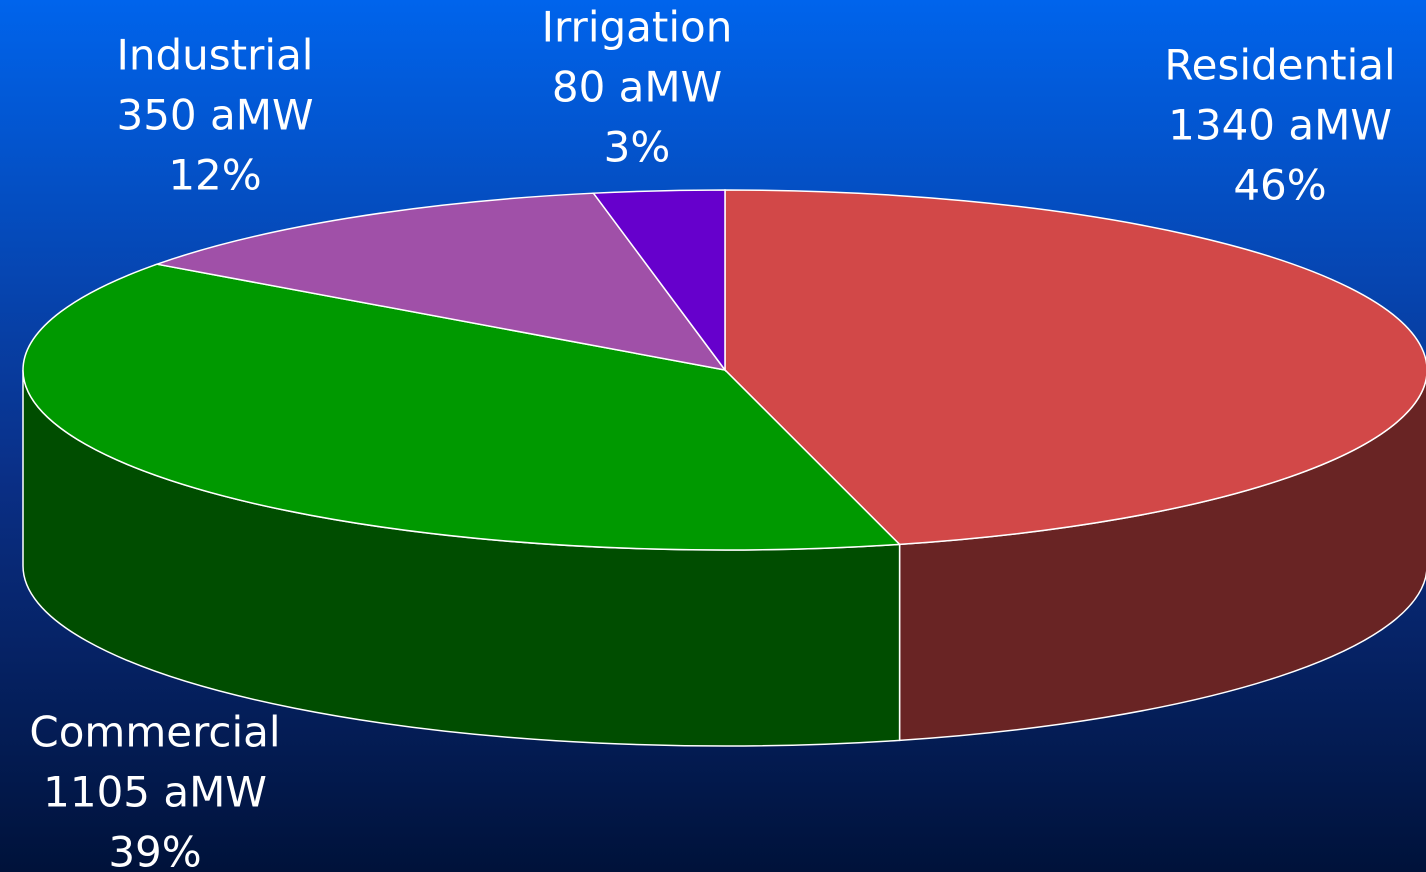  What do you see at coordinates (214, 175) in the screenshot?
I see `slice-value-label: 12%` at bounding box center [214, 175].